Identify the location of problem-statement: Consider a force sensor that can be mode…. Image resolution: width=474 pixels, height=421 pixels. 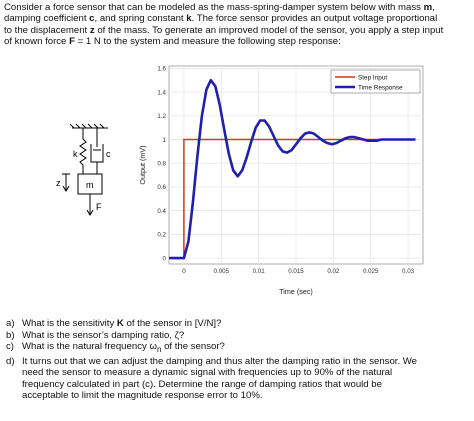
(237, 25).